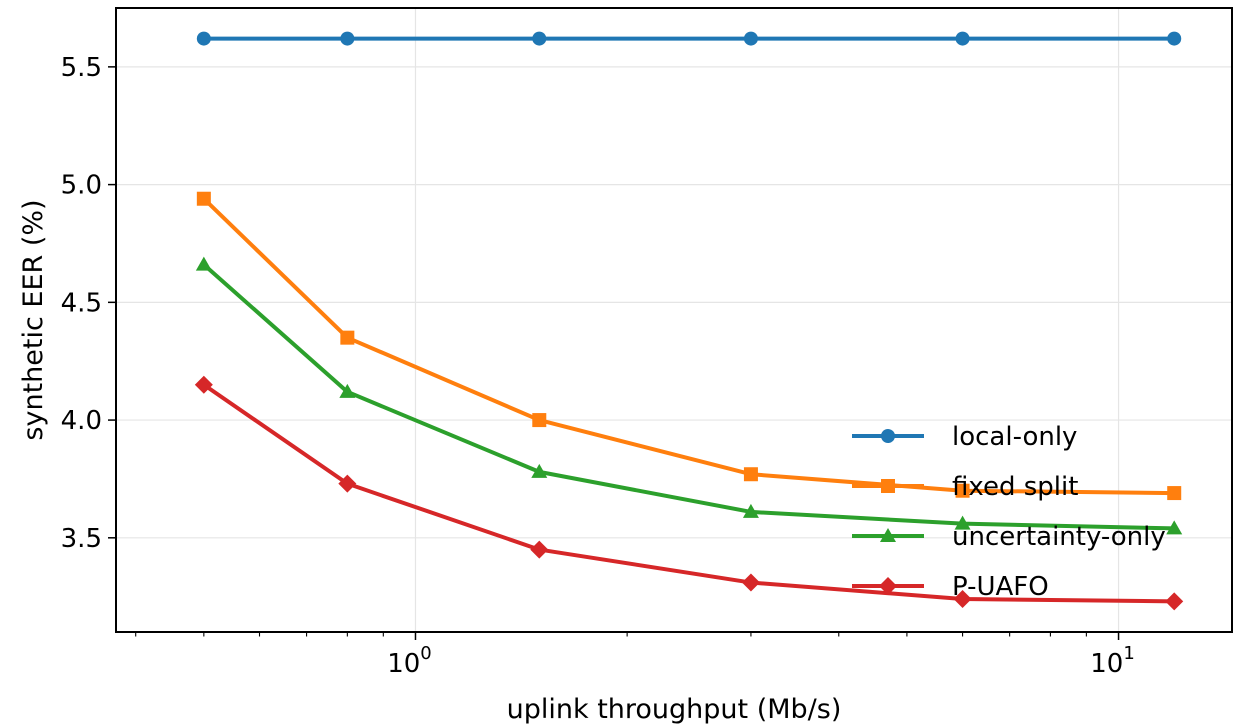 The width and height of the screenshot is (1250, 728). Describe the element at coordinates (81, 303) in the screenshot. I see `y-tick-label: 4.5` at that location.